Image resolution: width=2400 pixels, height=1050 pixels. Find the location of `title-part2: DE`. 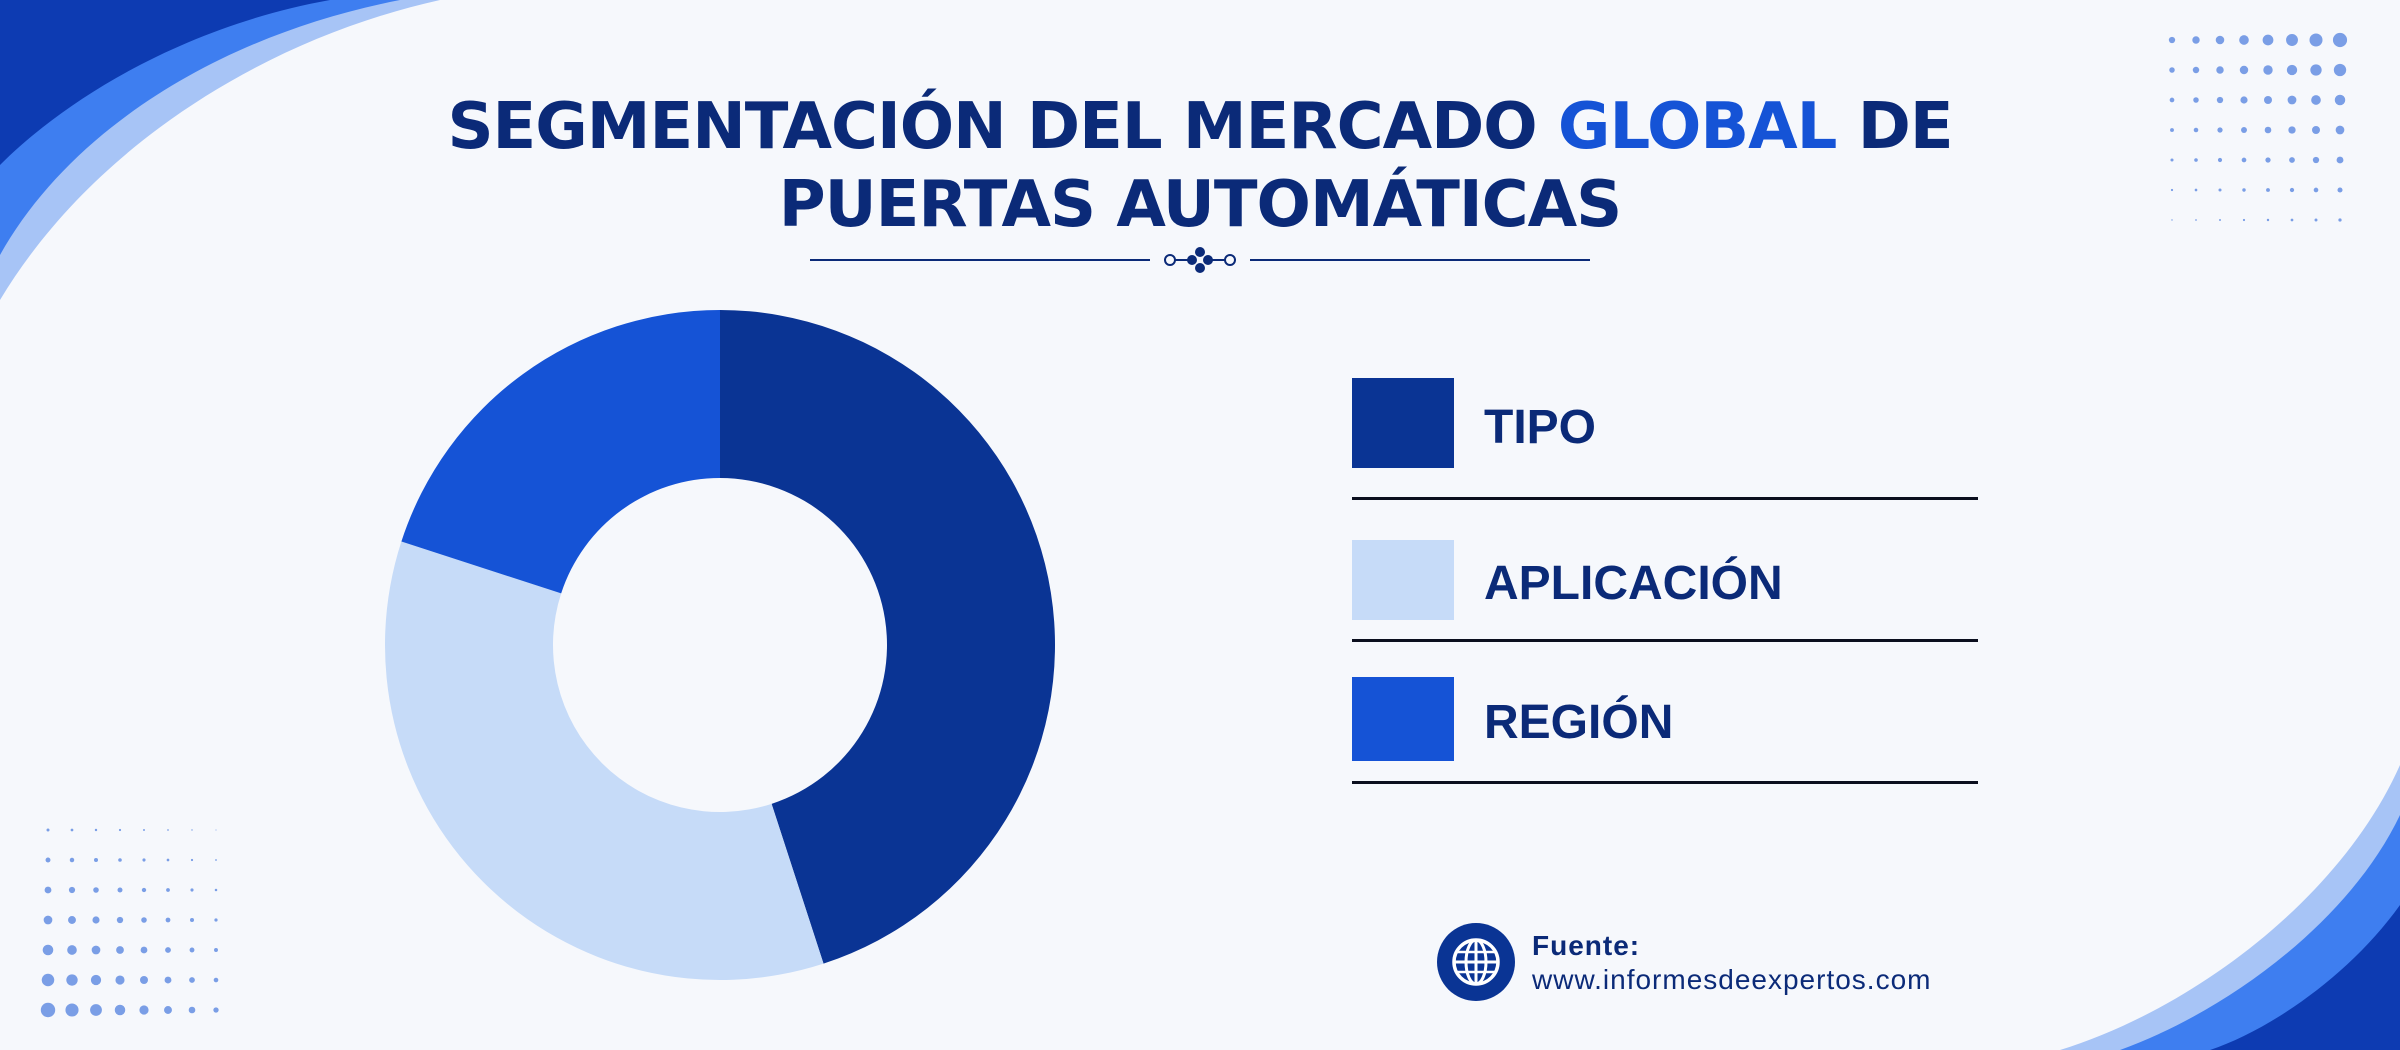

title-part2: DE is located at coordinates (1895, 127).